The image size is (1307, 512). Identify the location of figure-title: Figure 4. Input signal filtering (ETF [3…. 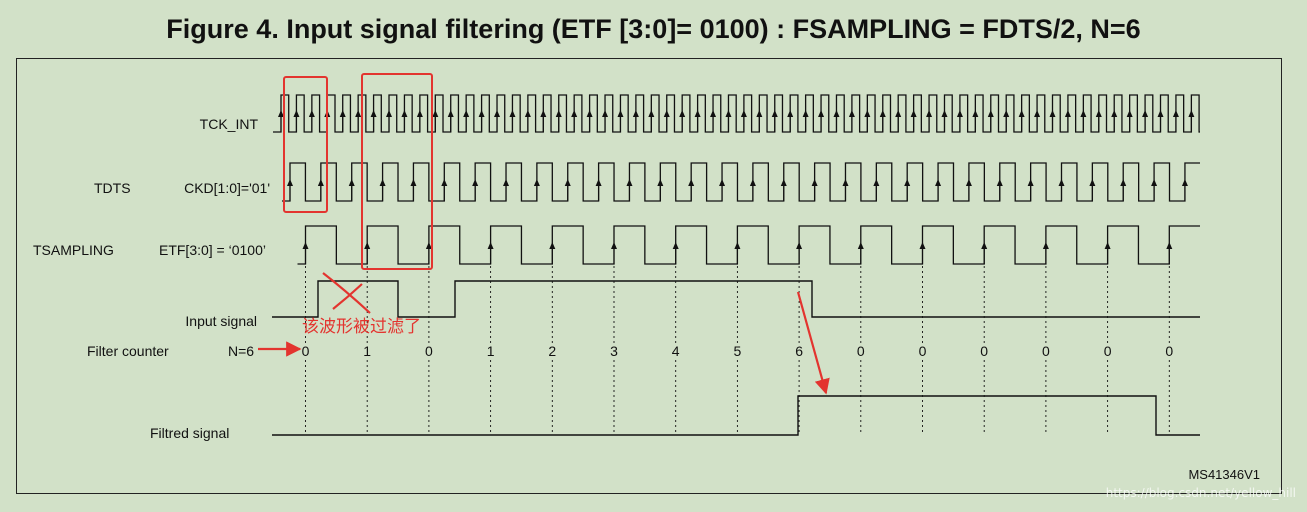
(653, 29).